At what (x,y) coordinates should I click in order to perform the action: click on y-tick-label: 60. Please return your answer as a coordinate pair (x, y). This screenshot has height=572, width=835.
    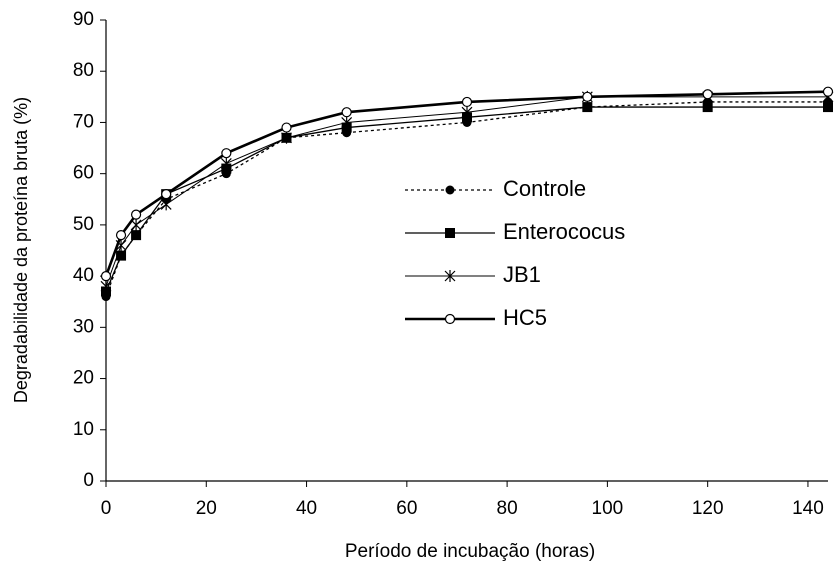
    Looking at the image, I should click on (83, 173).